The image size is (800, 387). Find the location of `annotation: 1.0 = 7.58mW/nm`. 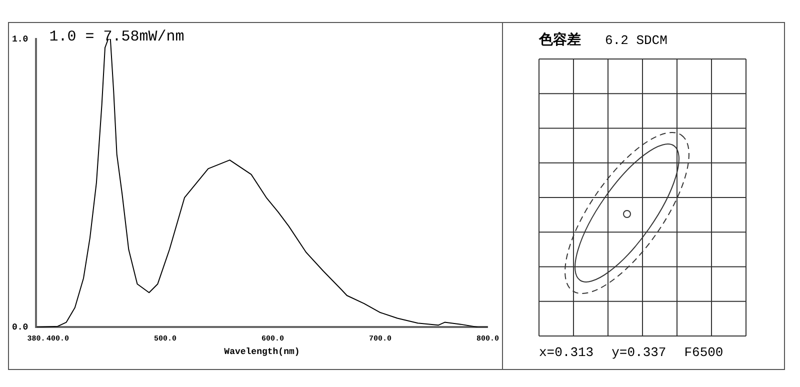

annotation: 1.0 = 7.58mW/nm is located at coordinates (116, 37).